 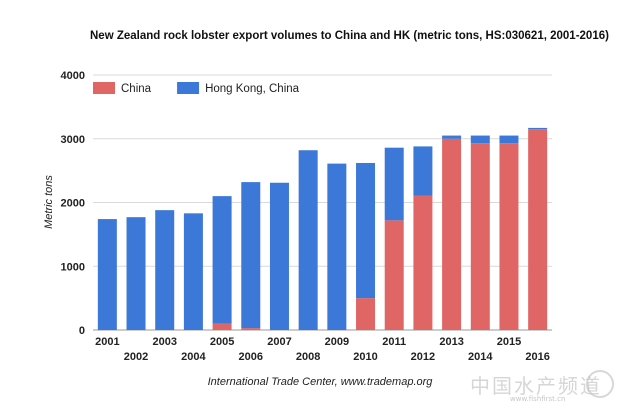 I want to click on watermark-logo-icon, so click(x=600, y=384).